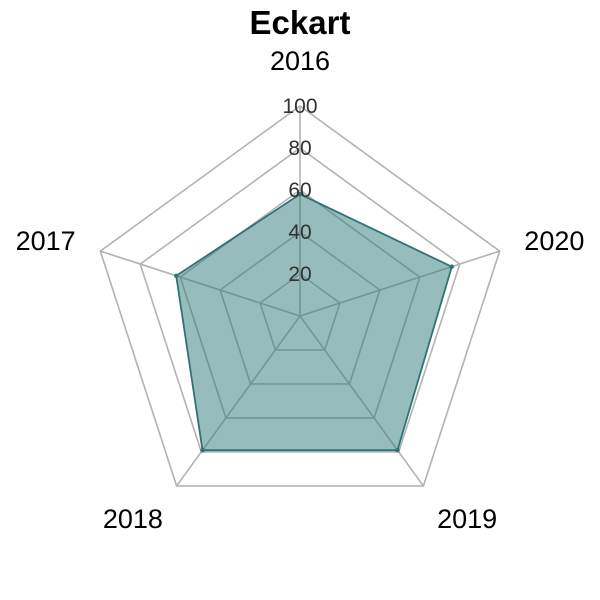 This screenshot has height=600, width=600. I want to click on data-point-2017, so click(176, 275).